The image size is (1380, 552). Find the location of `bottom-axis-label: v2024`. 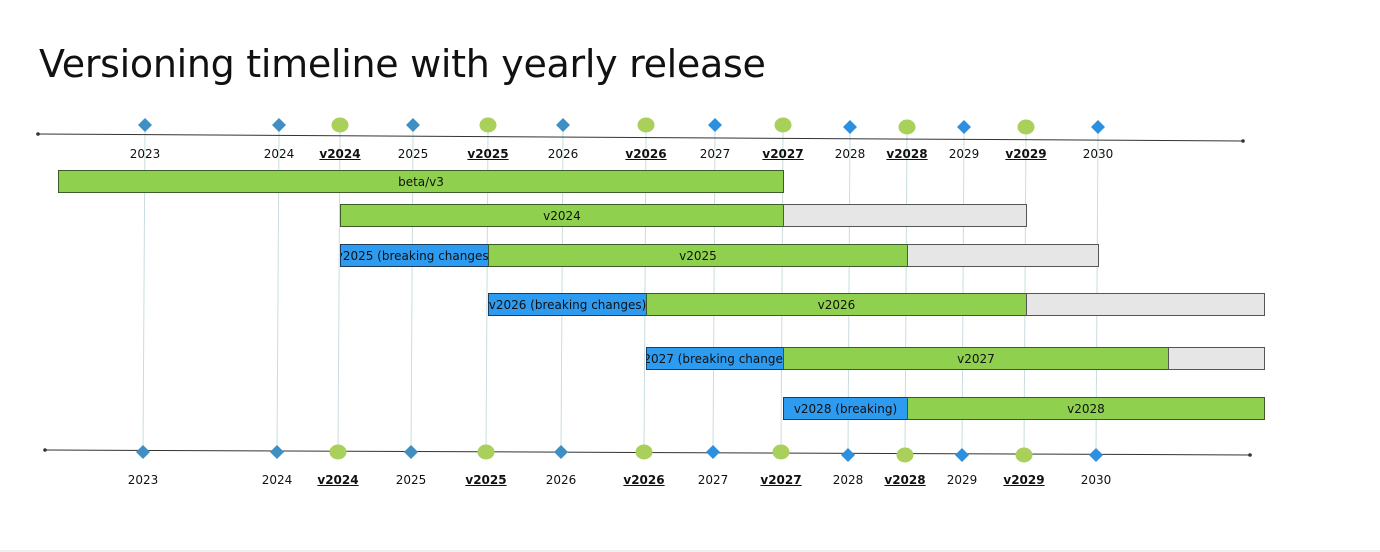

bottom-axis-label: v2024 is located at coordinates (338, 480).